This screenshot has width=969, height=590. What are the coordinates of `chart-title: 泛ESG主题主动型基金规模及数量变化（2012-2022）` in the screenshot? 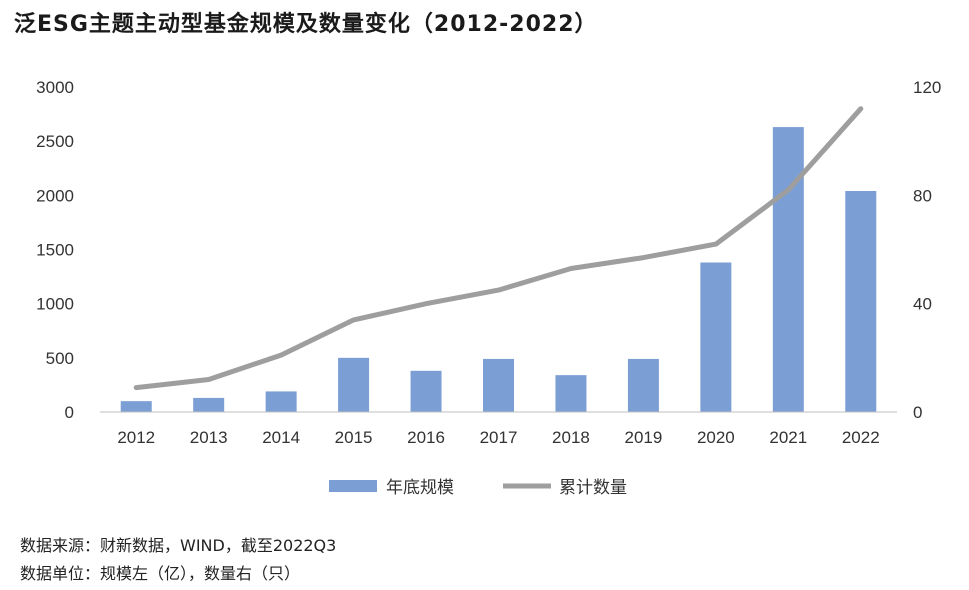 It's located at (306, 24).